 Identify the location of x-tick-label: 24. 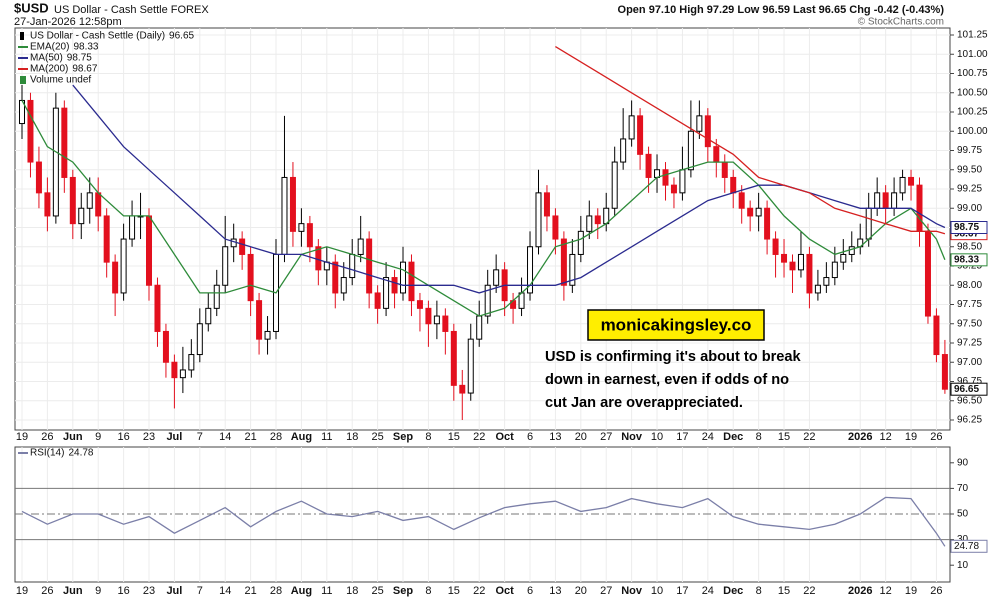
(708, 591).